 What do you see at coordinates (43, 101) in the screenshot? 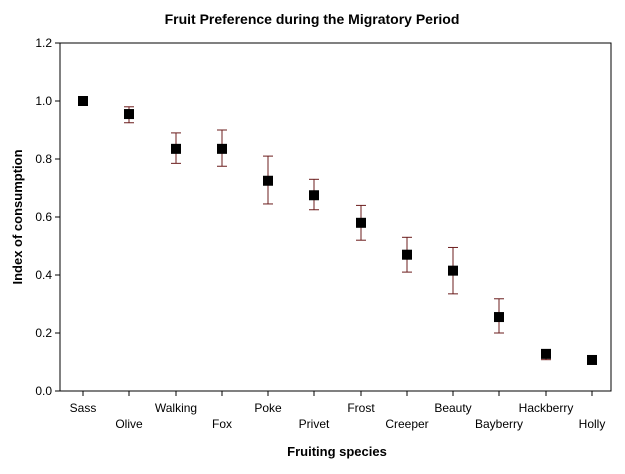
I see `y-tick-label: 1.0` at bounding box center [43, 101].